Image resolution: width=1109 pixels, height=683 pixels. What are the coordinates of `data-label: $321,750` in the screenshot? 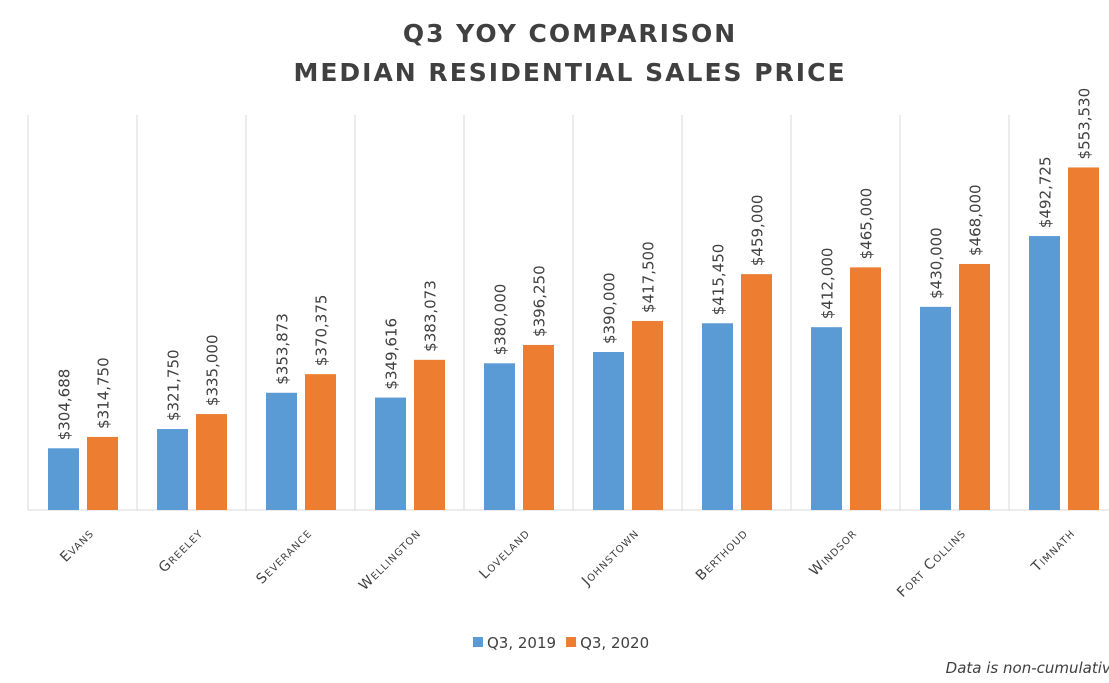 It's located at (174, 385).